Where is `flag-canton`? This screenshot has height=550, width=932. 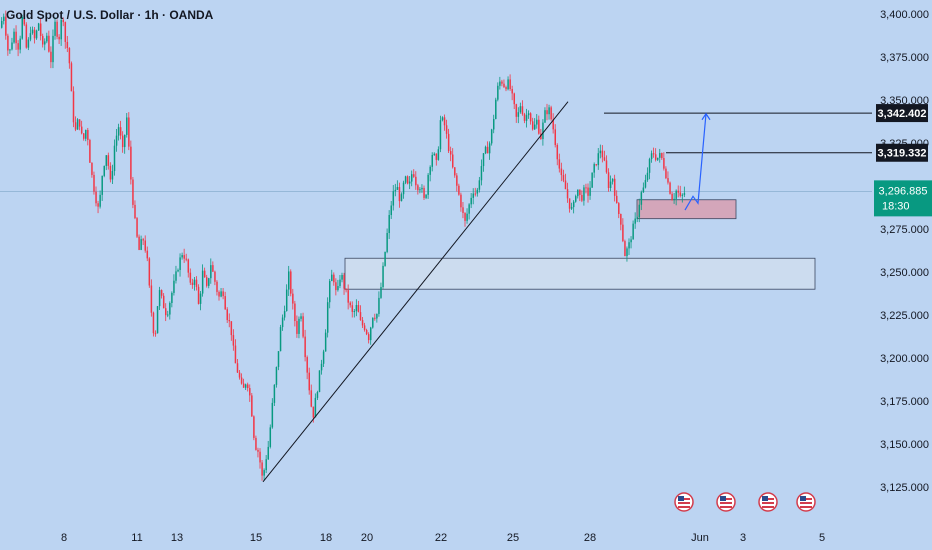 flag-canton is located at coordinates (803, 498).